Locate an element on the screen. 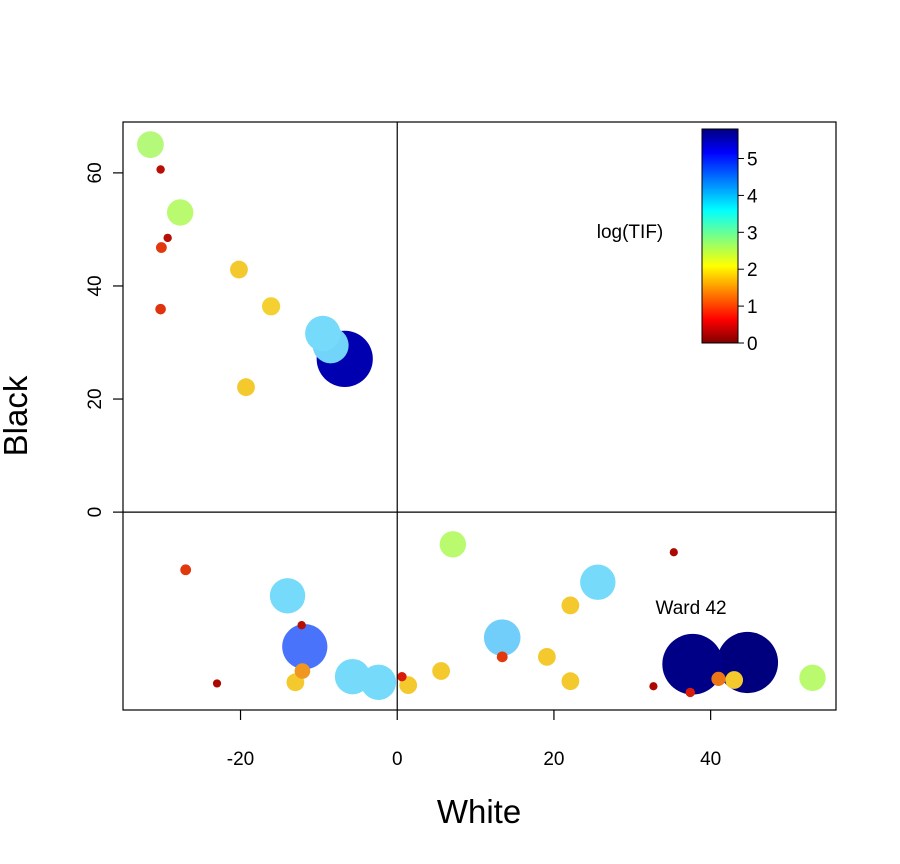 The height and width of the screenshot is (864, 900). y-axis: 0 20 40 60 is located at coordinates (104, 339).